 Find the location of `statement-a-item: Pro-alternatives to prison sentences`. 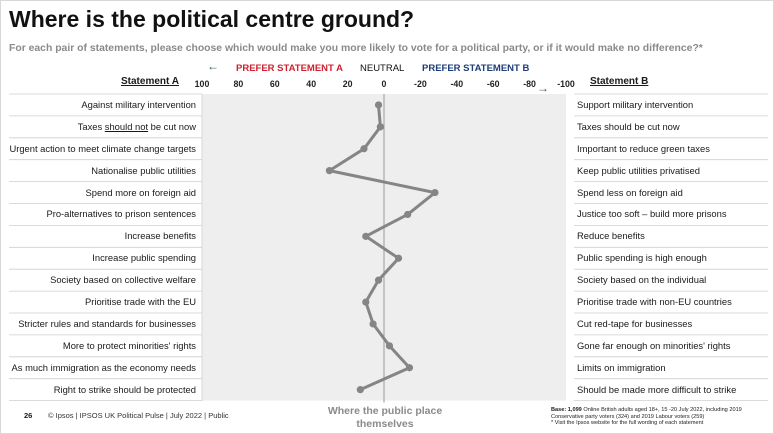

statement-a-item: Pro-alternatives to prison sentences is located at coordinates (121, 214).